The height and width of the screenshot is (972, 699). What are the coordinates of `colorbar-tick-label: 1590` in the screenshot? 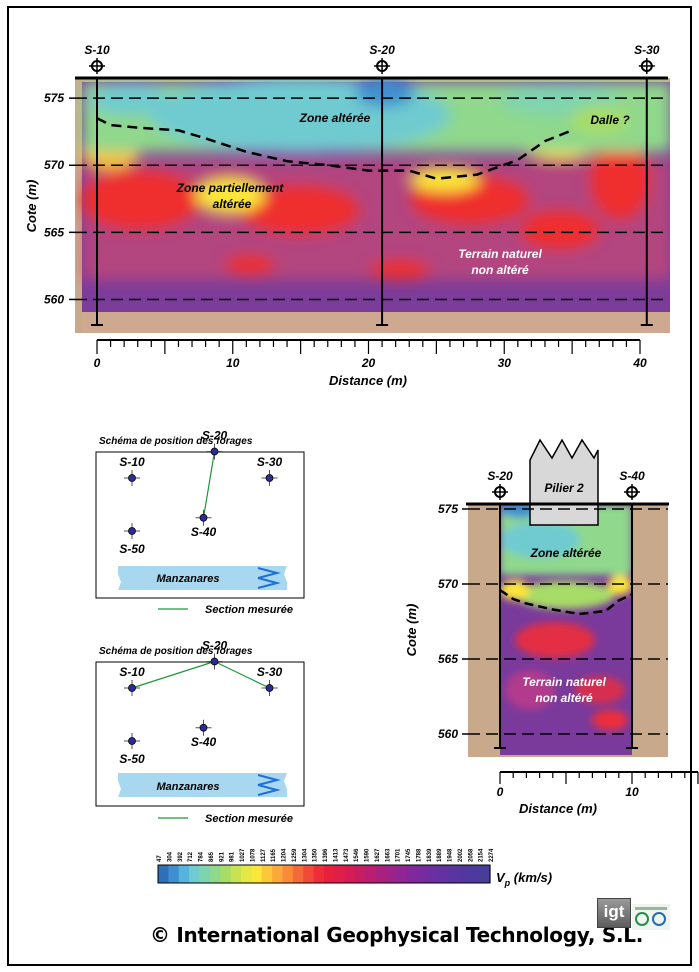 It's located at (368, 855).